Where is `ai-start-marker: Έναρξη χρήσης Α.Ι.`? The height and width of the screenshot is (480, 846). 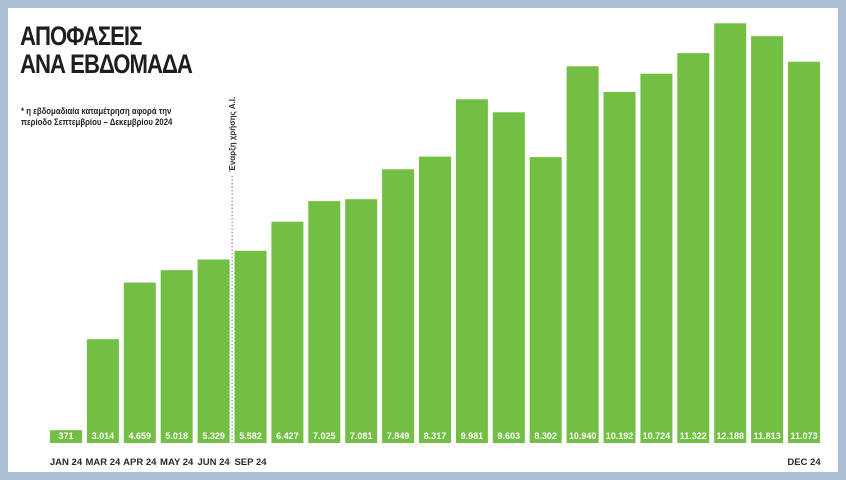
ai-start-marker: Έναρξη χρήσης Α.Ι. is located at coordinates (232, 270).